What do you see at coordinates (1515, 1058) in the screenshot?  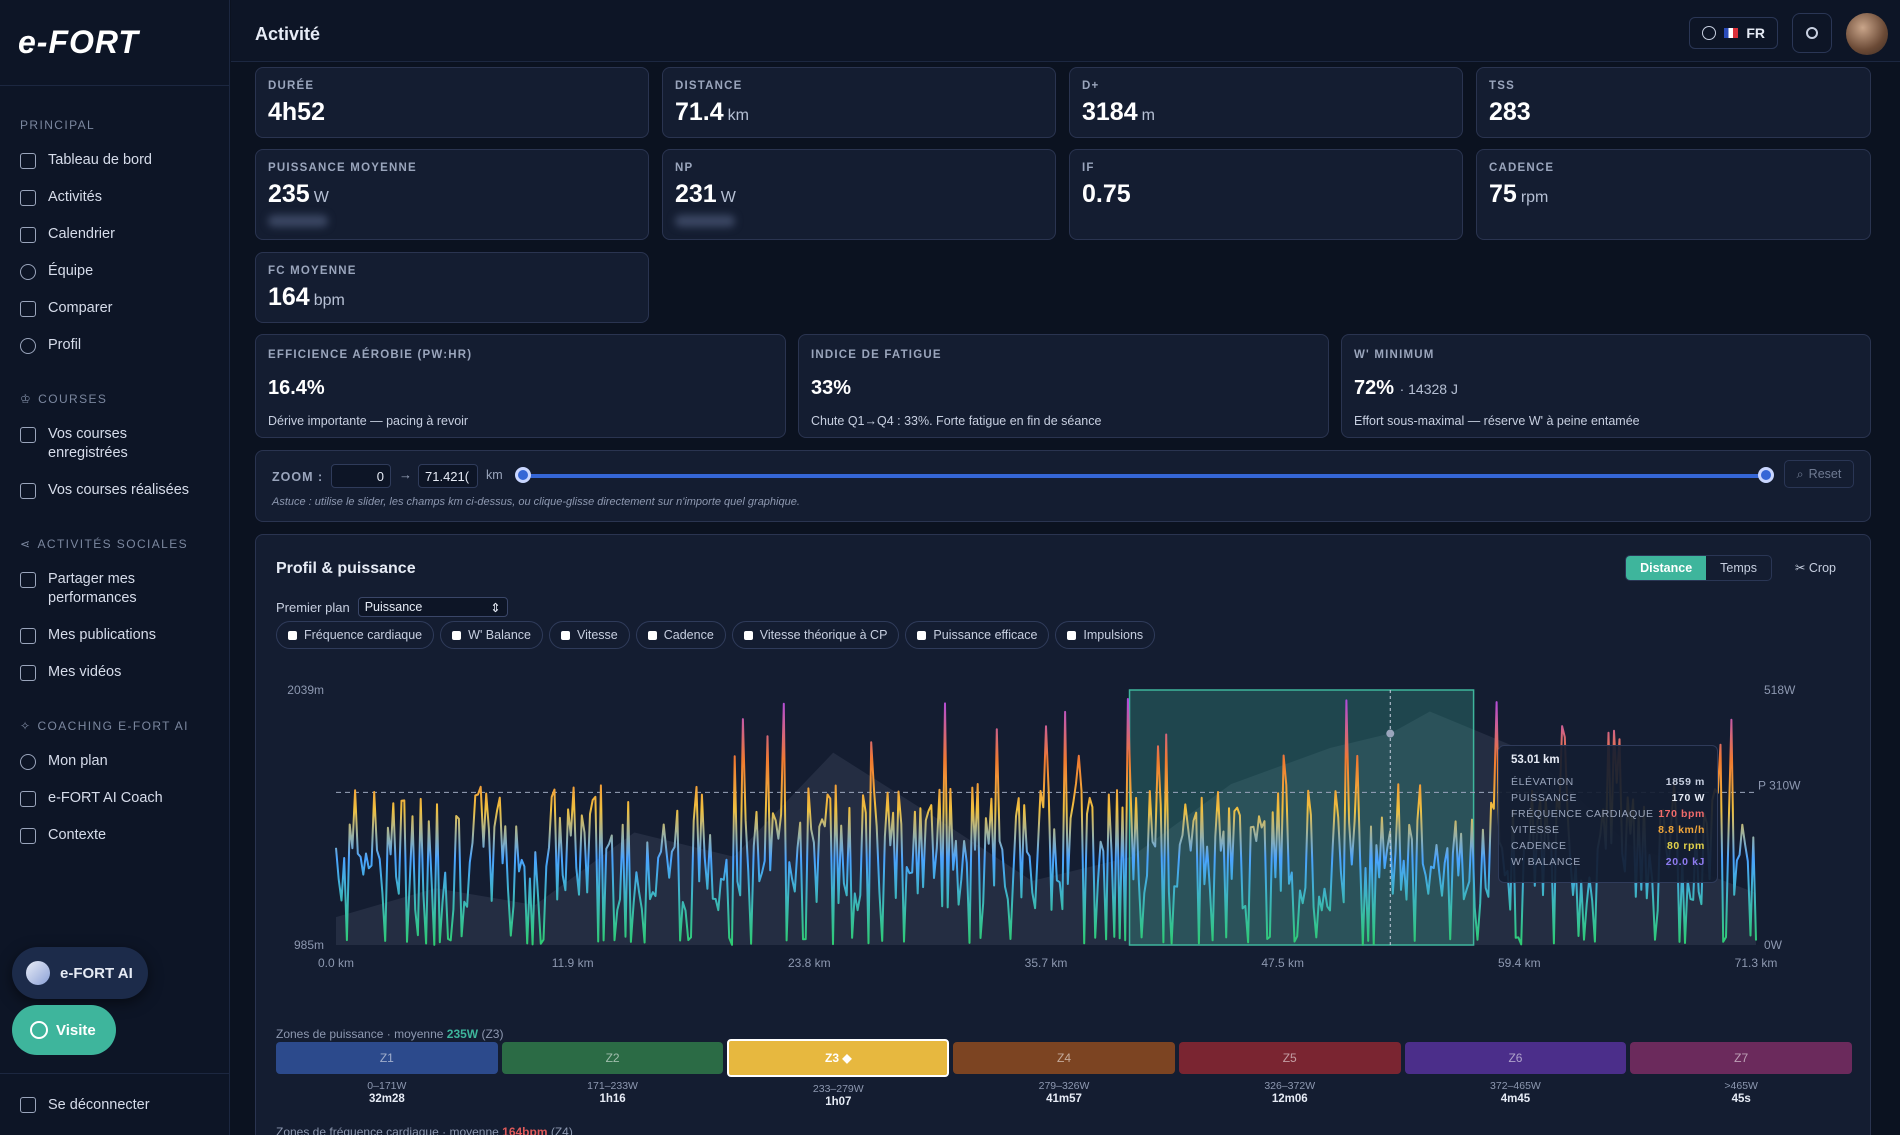 I see `zone-bar: Z6` at bounding box center [1515, 1058].